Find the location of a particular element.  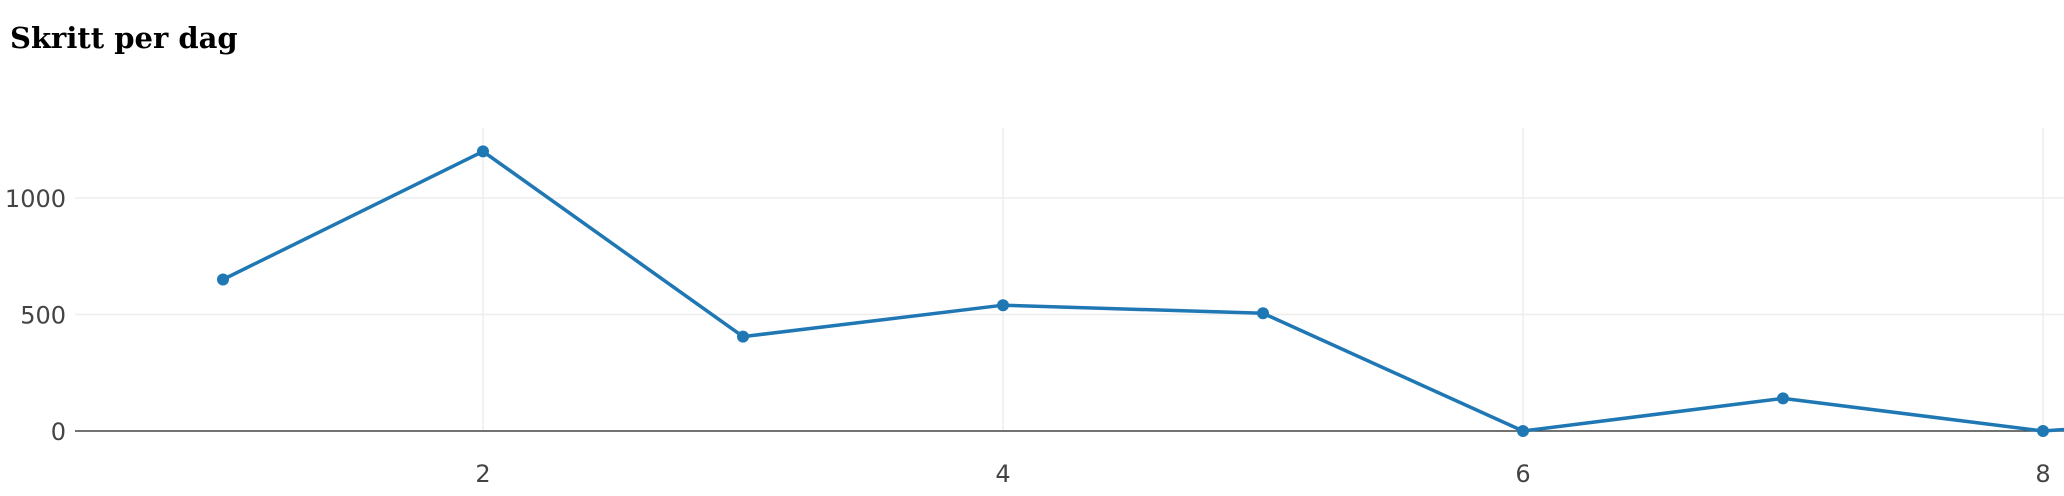

y-tick-label: 1000 is located at coordinates (35, 199).